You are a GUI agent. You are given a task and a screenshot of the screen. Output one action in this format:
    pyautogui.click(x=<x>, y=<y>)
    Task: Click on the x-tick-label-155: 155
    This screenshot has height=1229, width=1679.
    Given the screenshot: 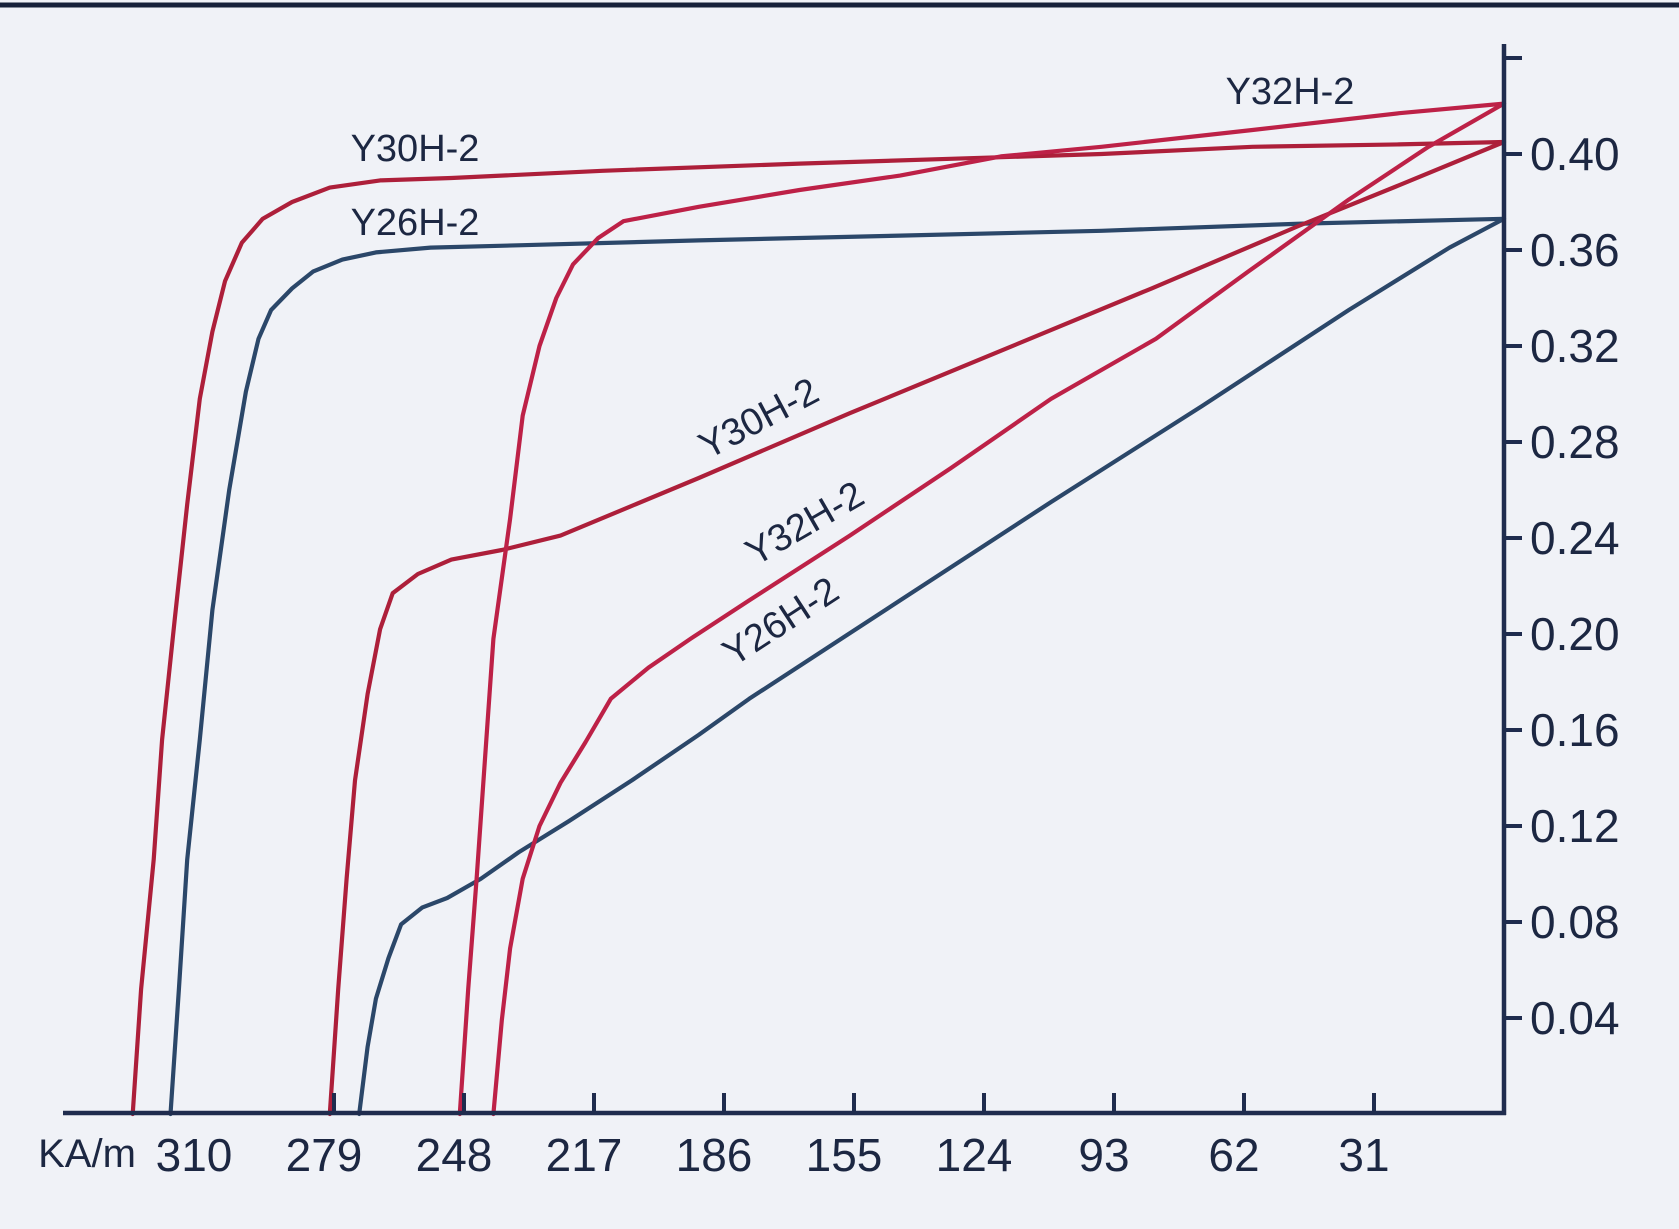 What is the action you would take?
    pyautogui.click(x=844, y=1155)
    